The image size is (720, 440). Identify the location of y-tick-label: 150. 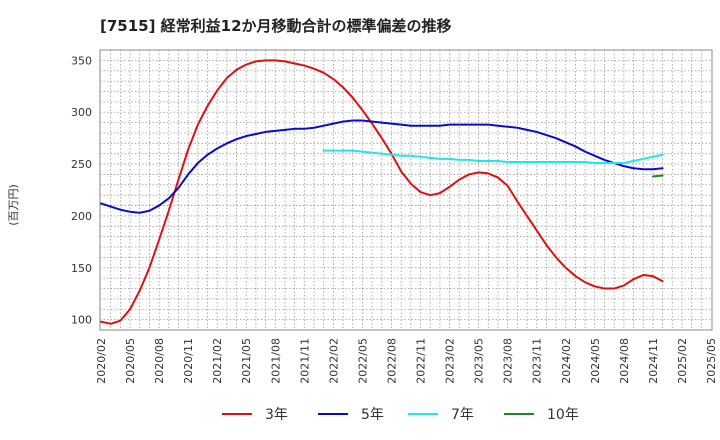
(81, 268).